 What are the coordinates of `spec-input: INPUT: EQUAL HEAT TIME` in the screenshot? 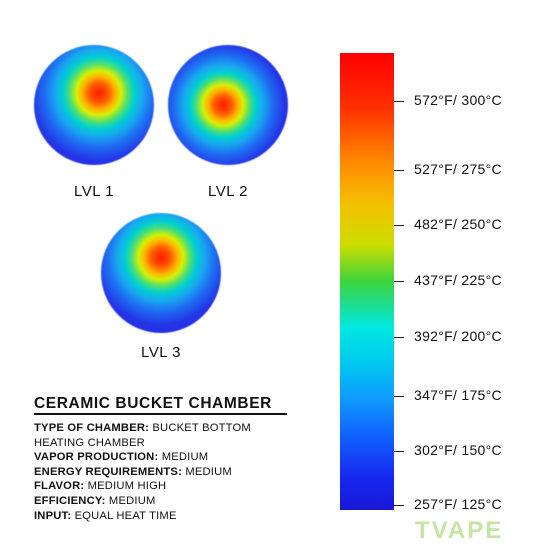 It's located at (169, 516).